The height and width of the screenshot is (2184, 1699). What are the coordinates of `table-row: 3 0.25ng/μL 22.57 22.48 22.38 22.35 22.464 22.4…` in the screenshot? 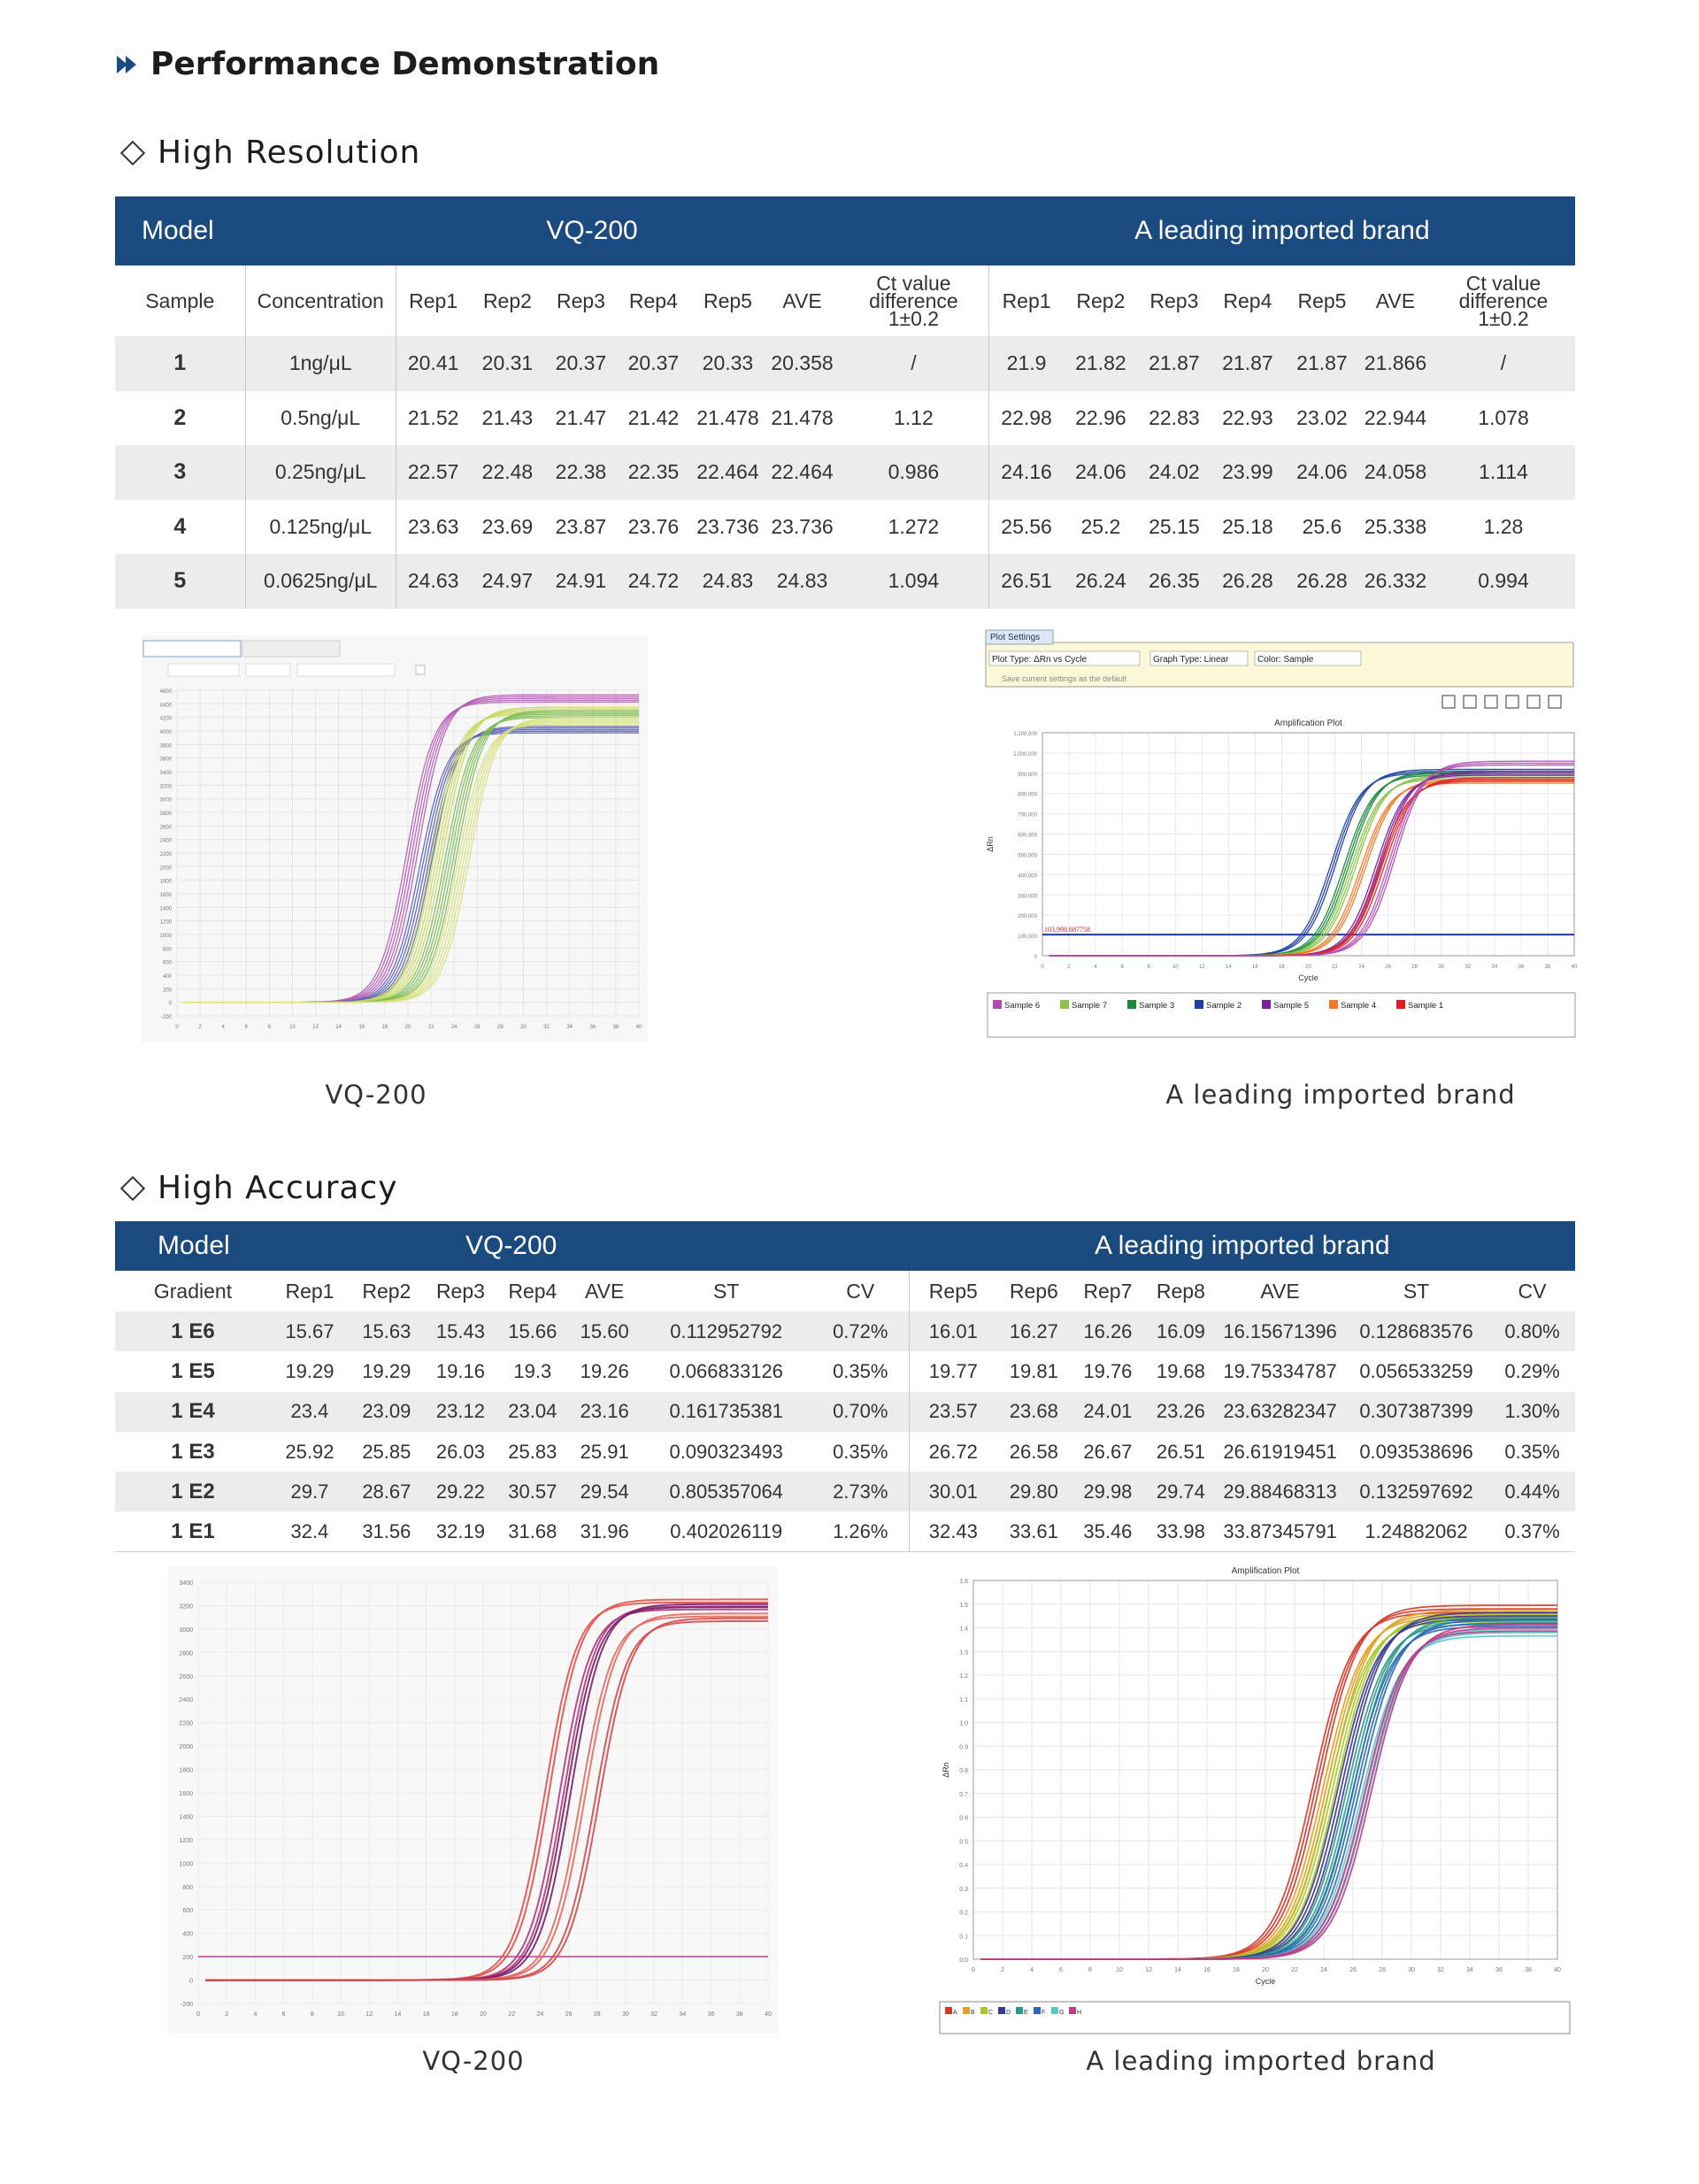 It's located at (845, 473).